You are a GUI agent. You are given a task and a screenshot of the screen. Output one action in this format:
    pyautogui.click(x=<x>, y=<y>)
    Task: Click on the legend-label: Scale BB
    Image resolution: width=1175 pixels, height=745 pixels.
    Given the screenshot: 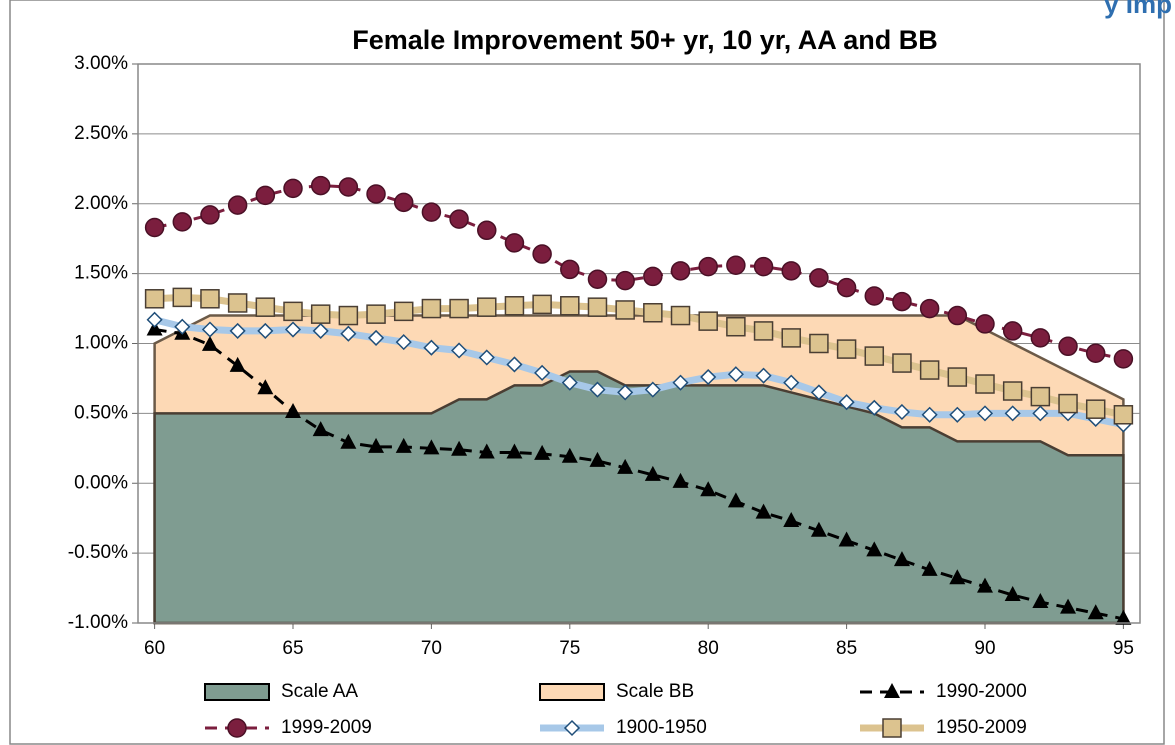 What is the action you would take?
    pyautogui.click(x=655, y=691)
    